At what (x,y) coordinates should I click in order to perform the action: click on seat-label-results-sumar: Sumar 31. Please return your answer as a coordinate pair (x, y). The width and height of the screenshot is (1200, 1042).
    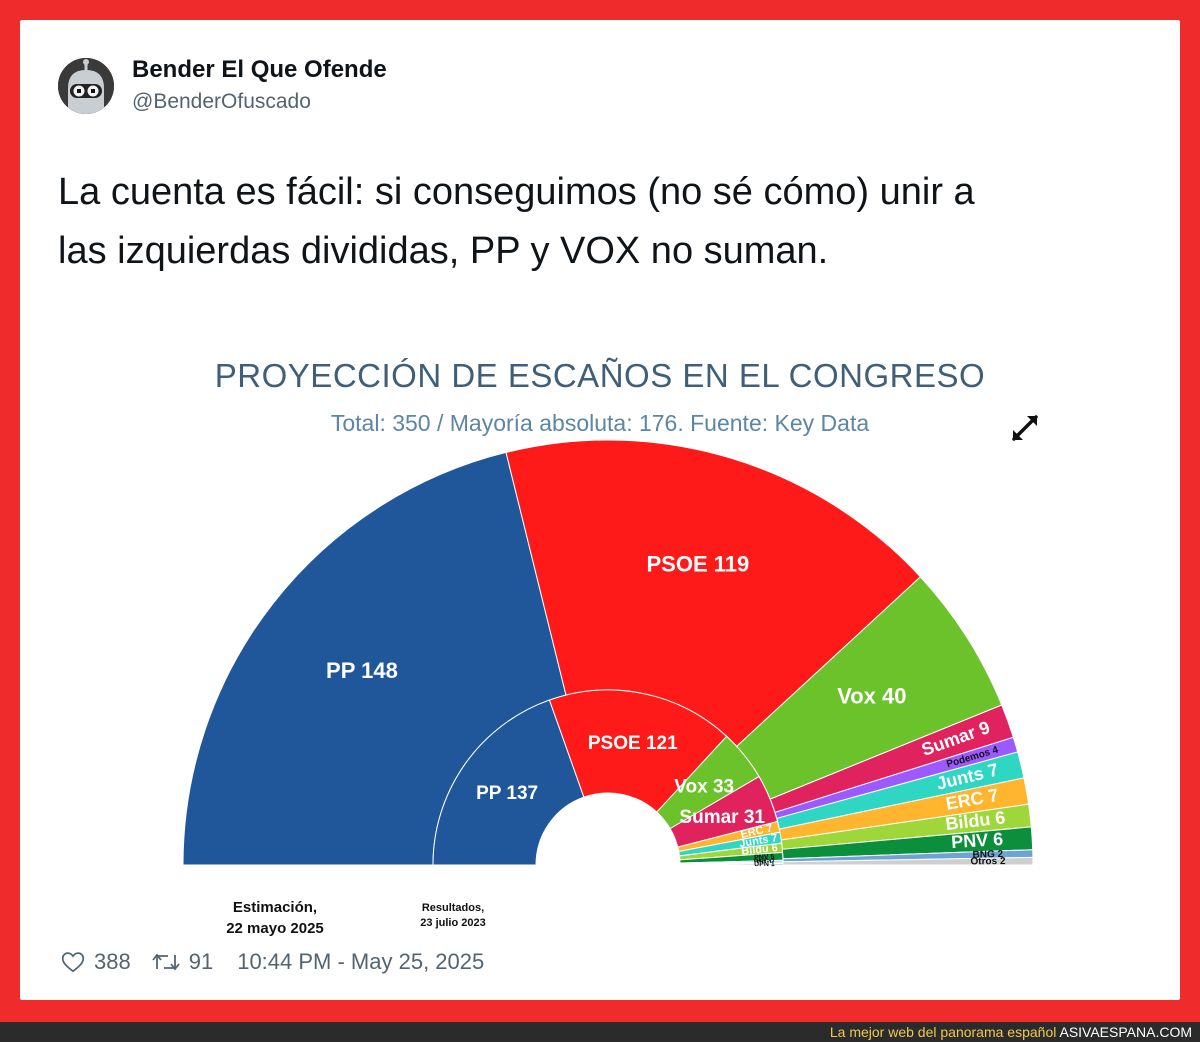
    Looking at the image, I should click on (722, 817).